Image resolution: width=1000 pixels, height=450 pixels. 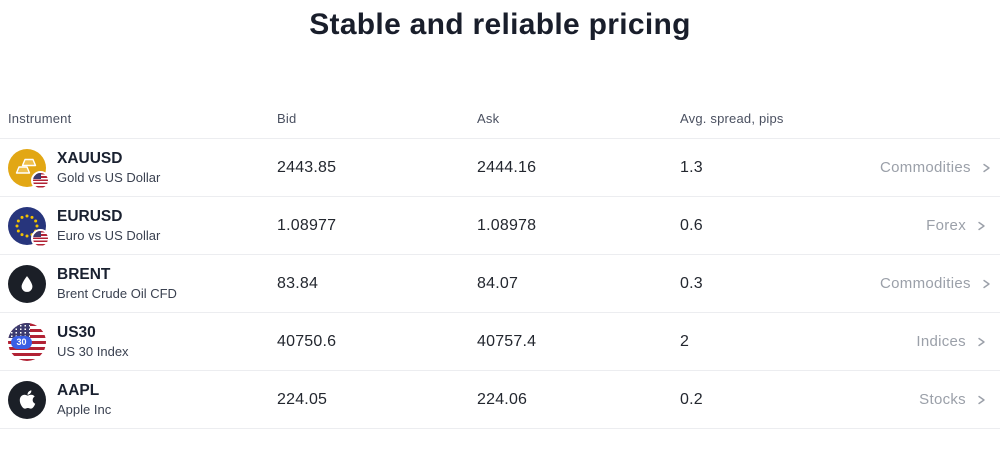 I want to click on drop-icon, so click(x=27, y=283).